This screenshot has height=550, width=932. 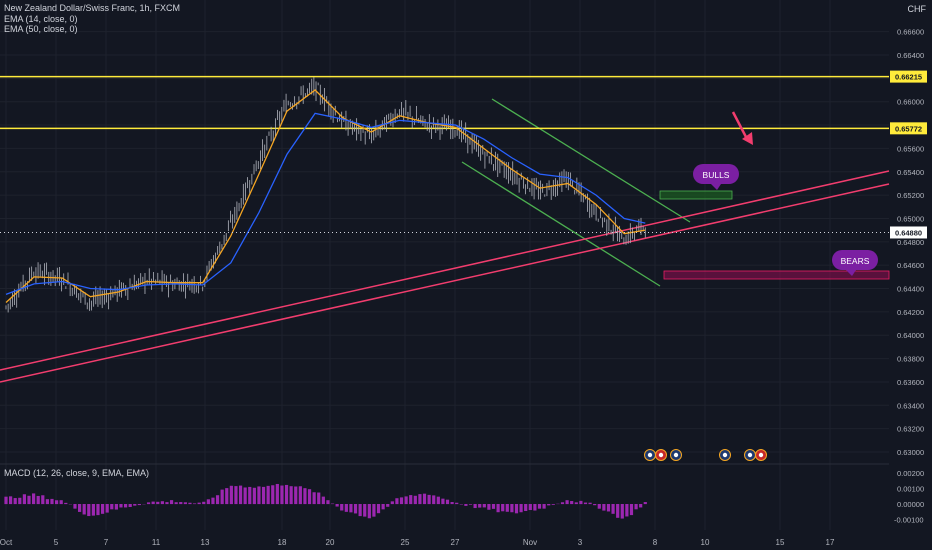 I want to click on time-tick-label: Nov, so click(x=530, y=542).